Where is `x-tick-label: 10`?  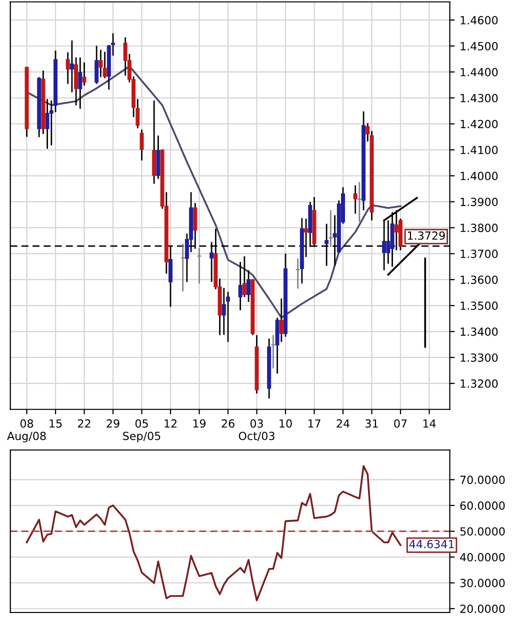 x-tick-label: 10 is located at coordinates (286, 423).